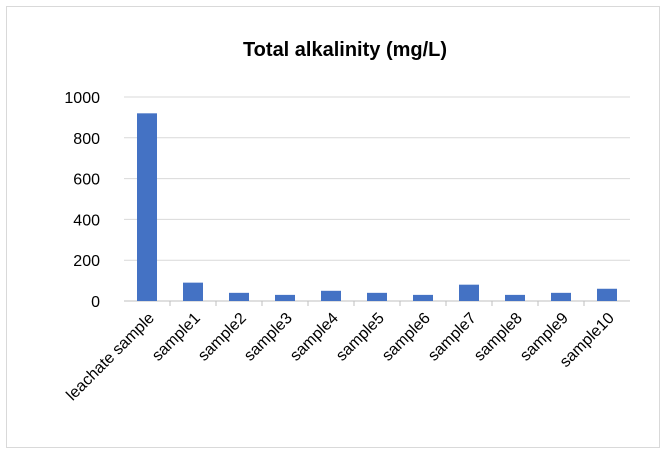  What do you see at coordinates (86, 139) in the screenshot?
I see `y-tick-label: 800` at bounding box center [86, 139].